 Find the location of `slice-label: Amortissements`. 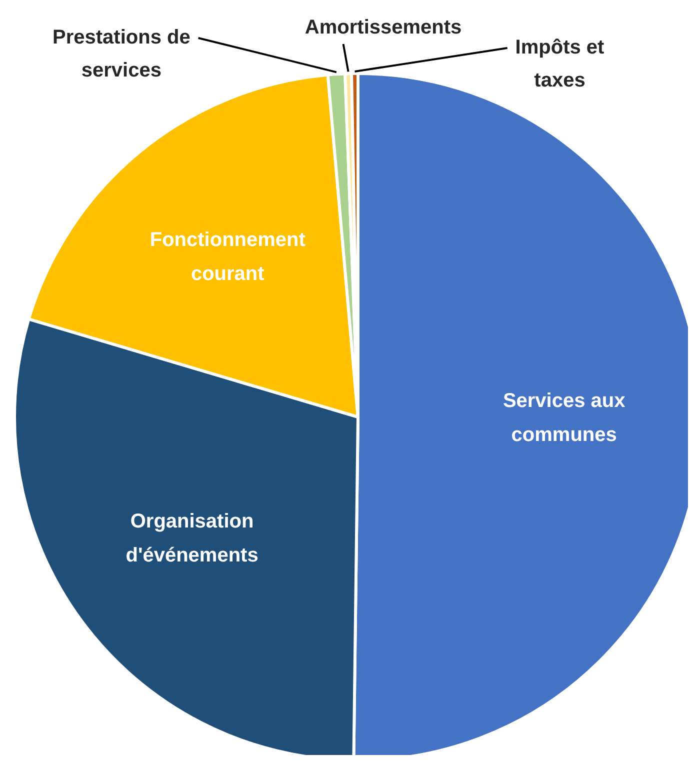

slice-label: Amortissements is located at coordinates (383, 27).